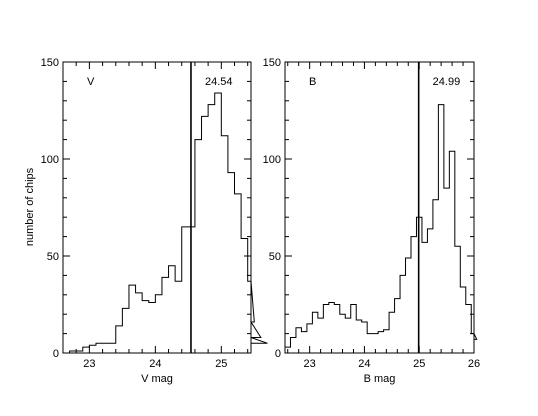 Image resolution: width=538 pixels, height=416 pixels. What do you see at coordinates (91, 82) in the screenshot?
I see `panel-band-label: V` at bounding box center [91, 82].